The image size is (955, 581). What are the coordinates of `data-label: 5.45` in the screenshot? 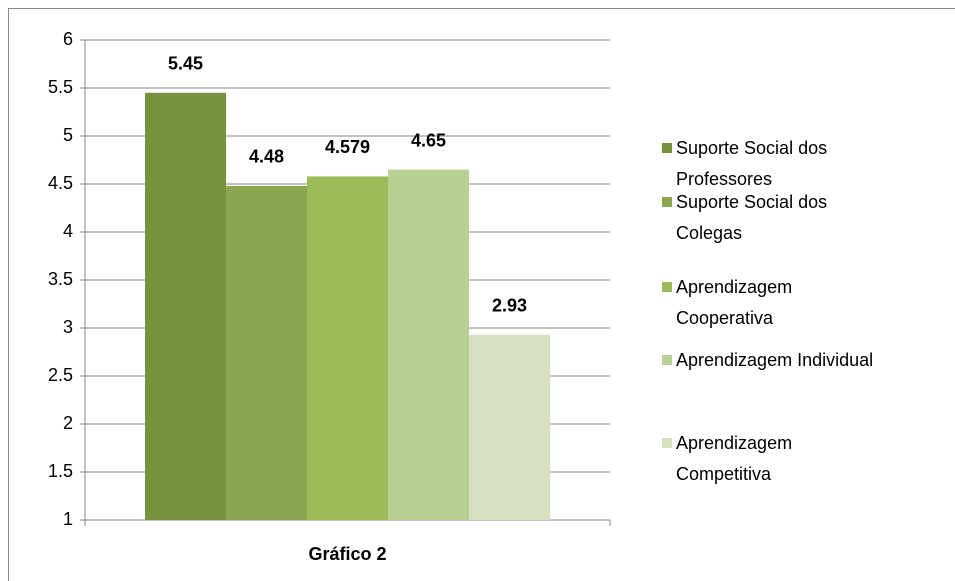 It's located at (185, 64).